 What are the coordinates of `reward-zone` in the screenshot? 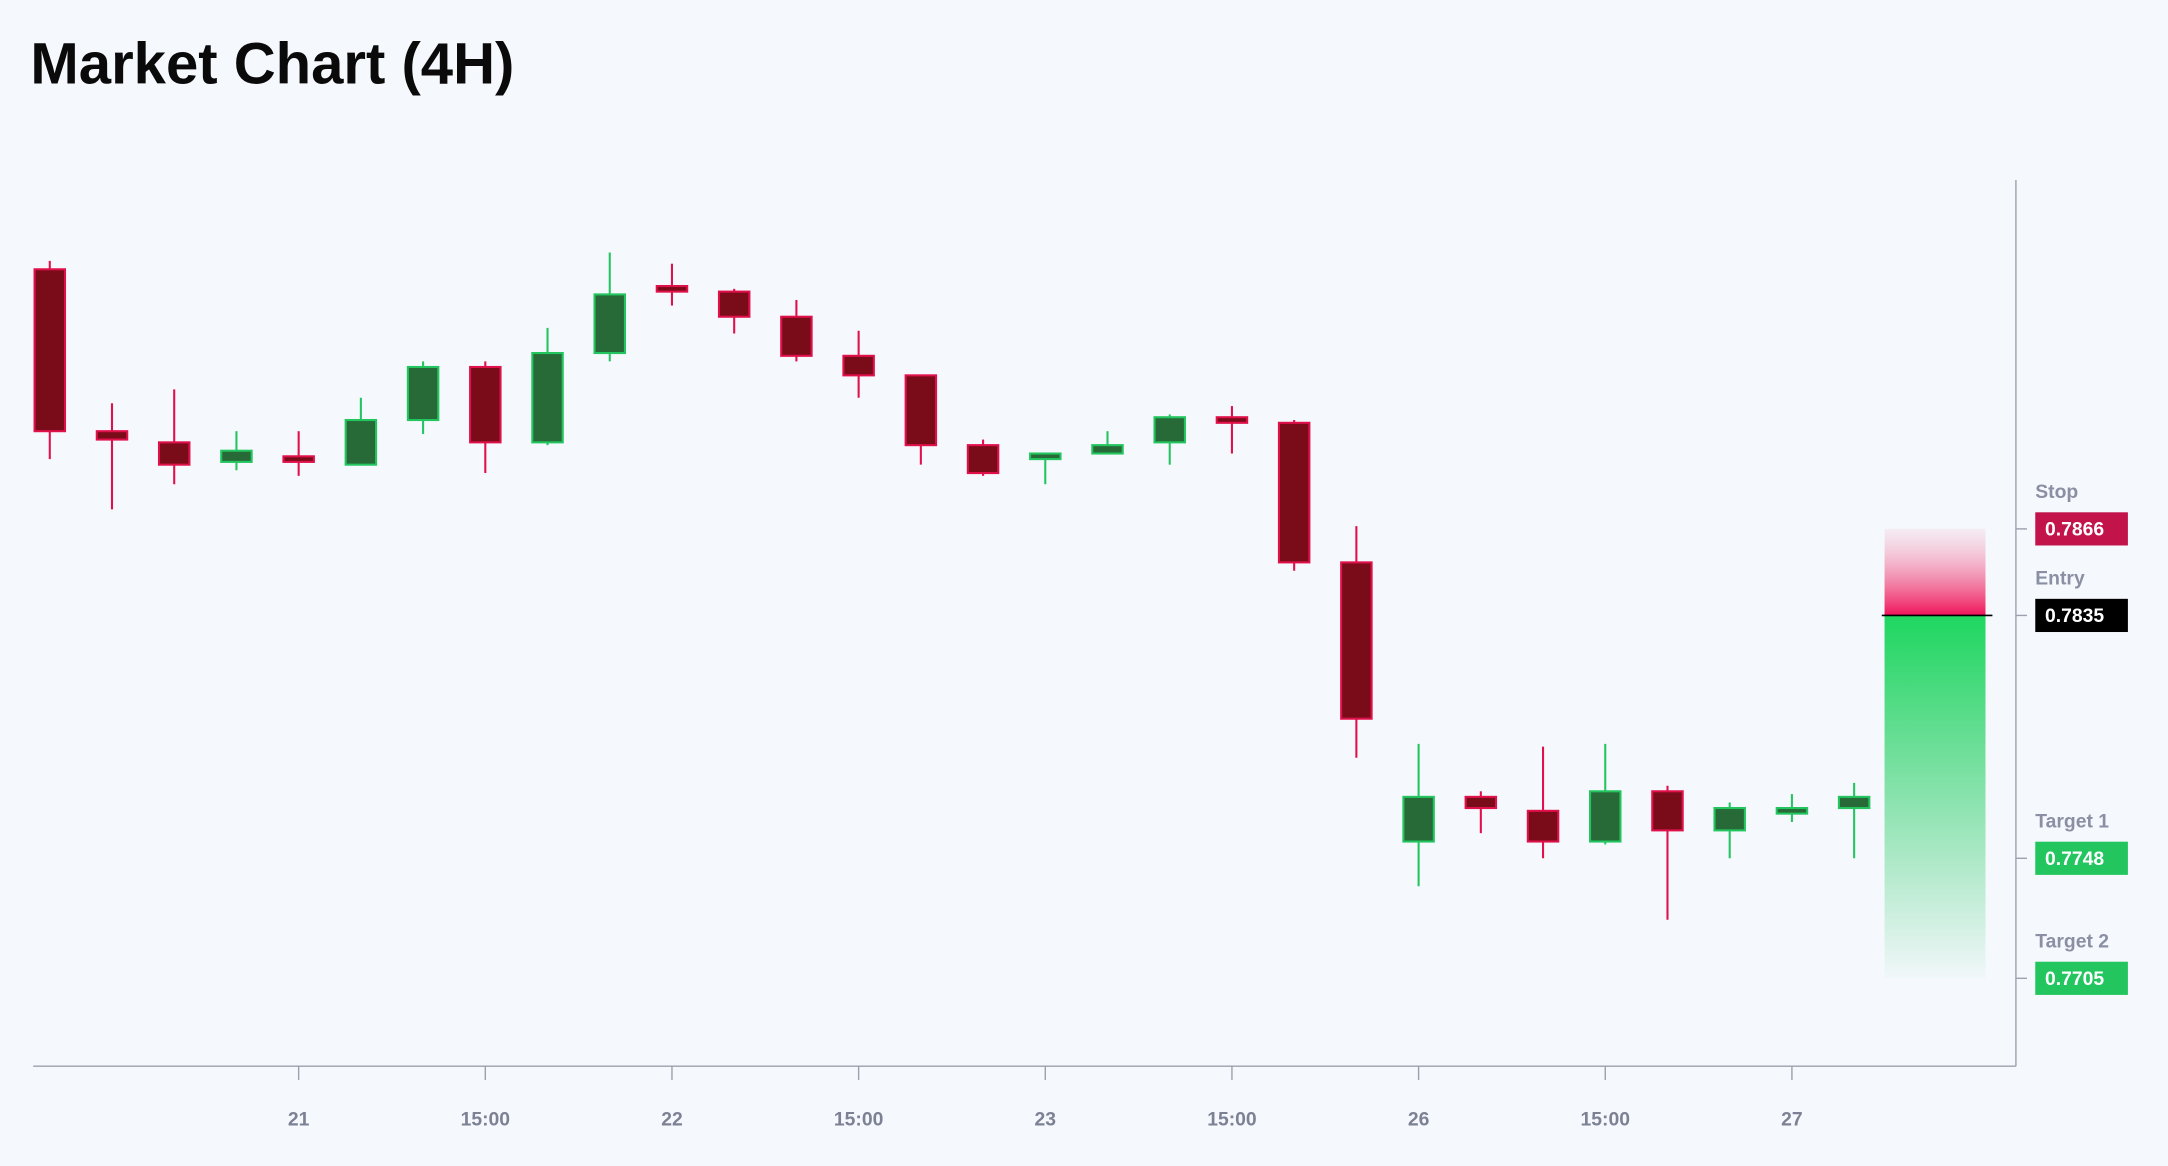 It's located at (1935, 797).